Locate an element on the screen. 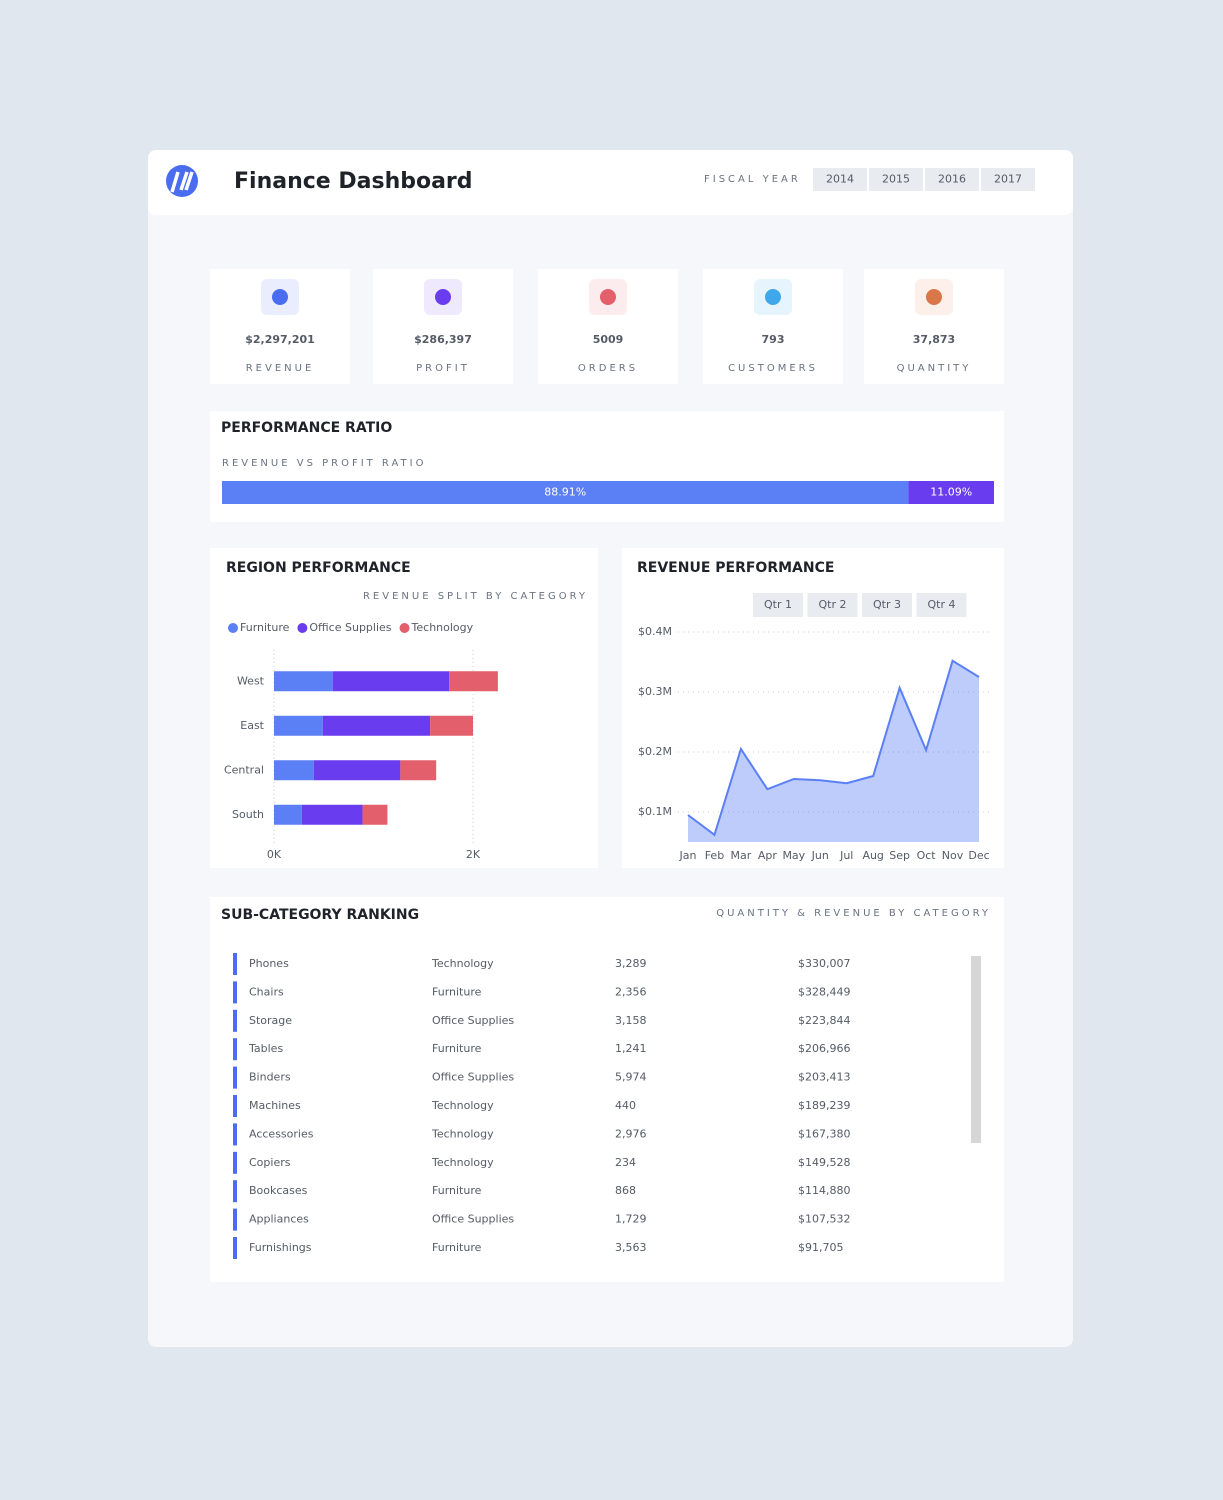  kpi-value: 5009 is located at coordinates (608, 339).